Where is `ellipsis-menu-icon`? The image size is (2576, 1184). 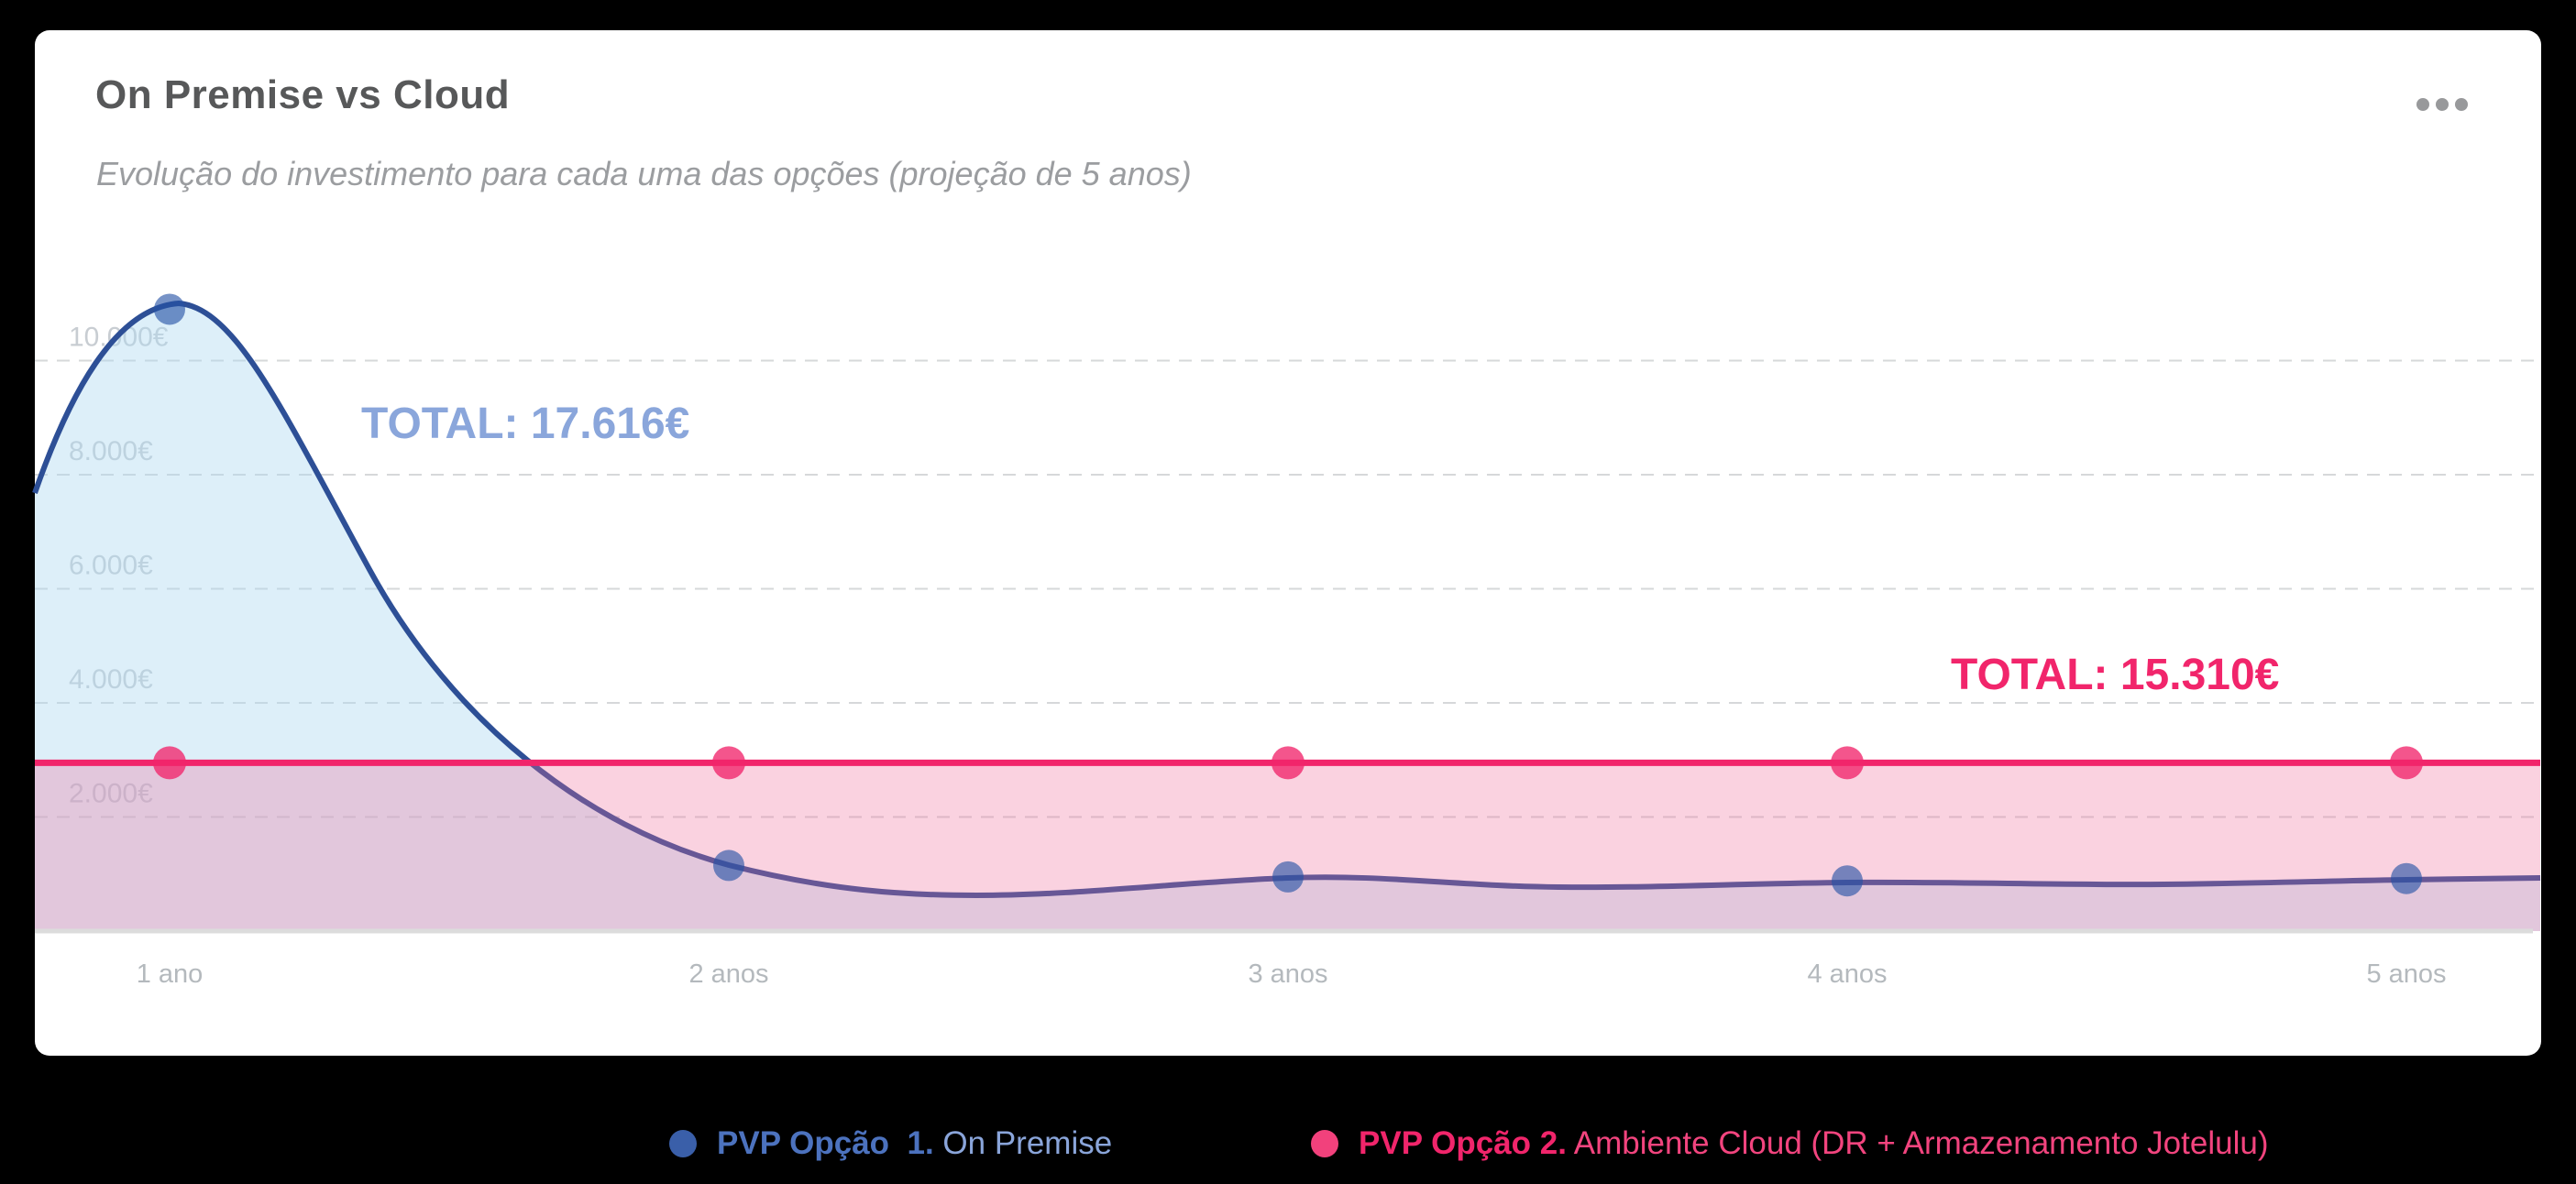 ellipsis-menu-icon is located at coordinates (2442, 104).